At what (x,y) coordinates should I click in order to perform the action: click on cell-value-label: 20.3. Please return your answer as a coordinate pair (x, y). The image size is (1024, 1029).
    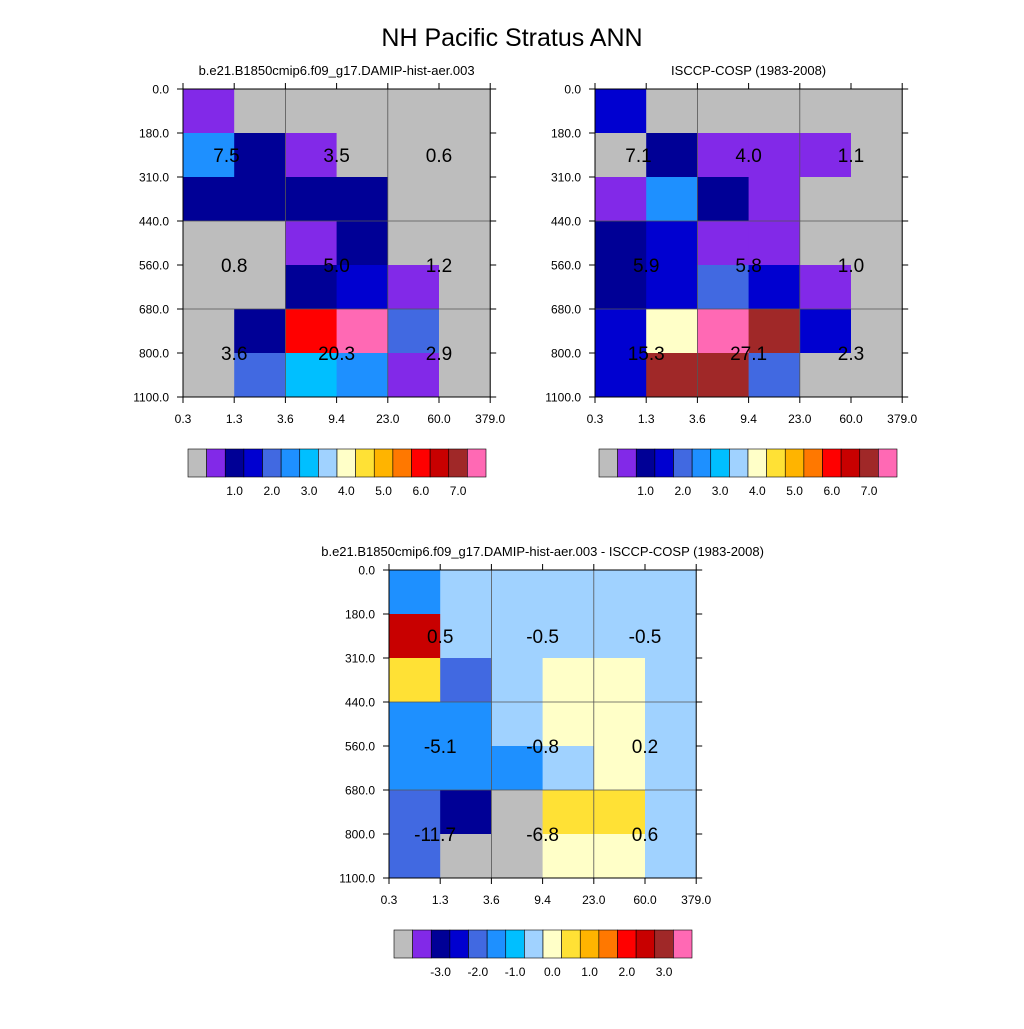
    Looking at the image, I should click on (336, 354).